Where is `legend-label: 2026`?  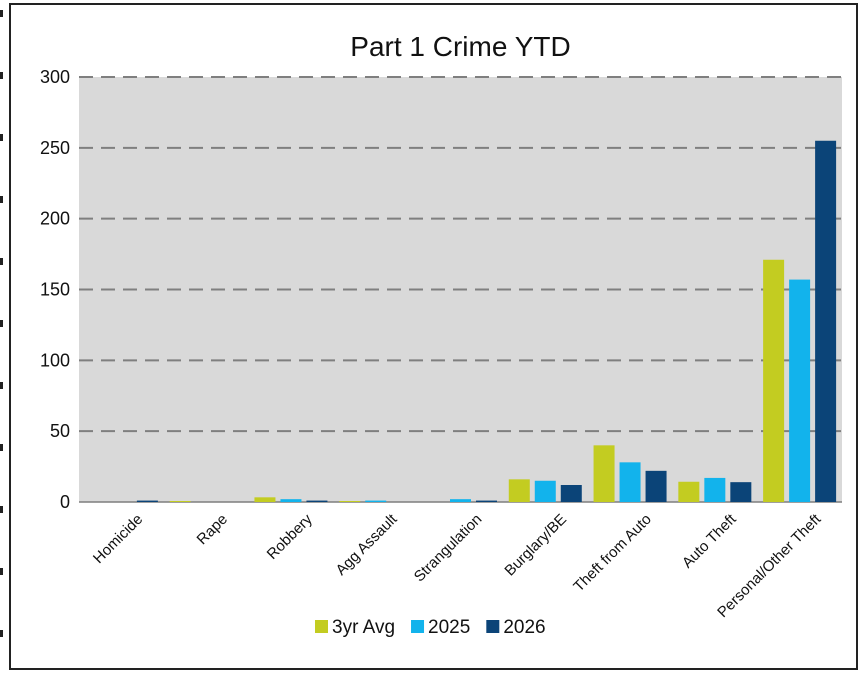 legend-label: 2026 is located at coordinates (524, 627).